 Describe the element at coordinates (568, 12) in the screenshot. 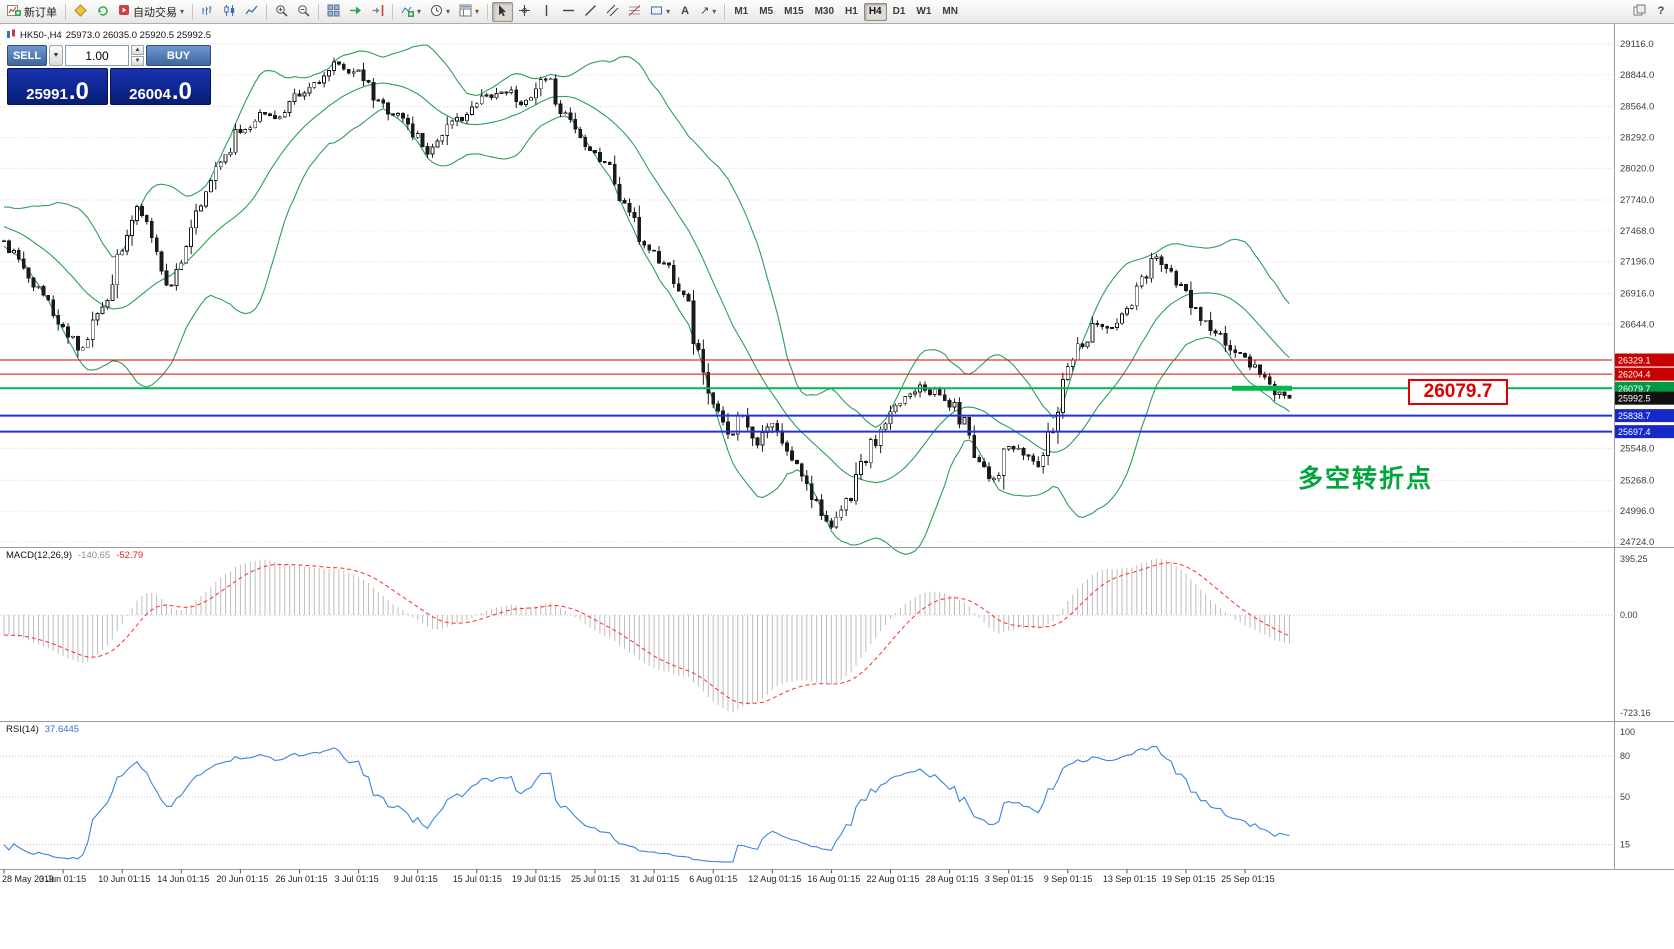

I see `horizontal-line-button` at that location.